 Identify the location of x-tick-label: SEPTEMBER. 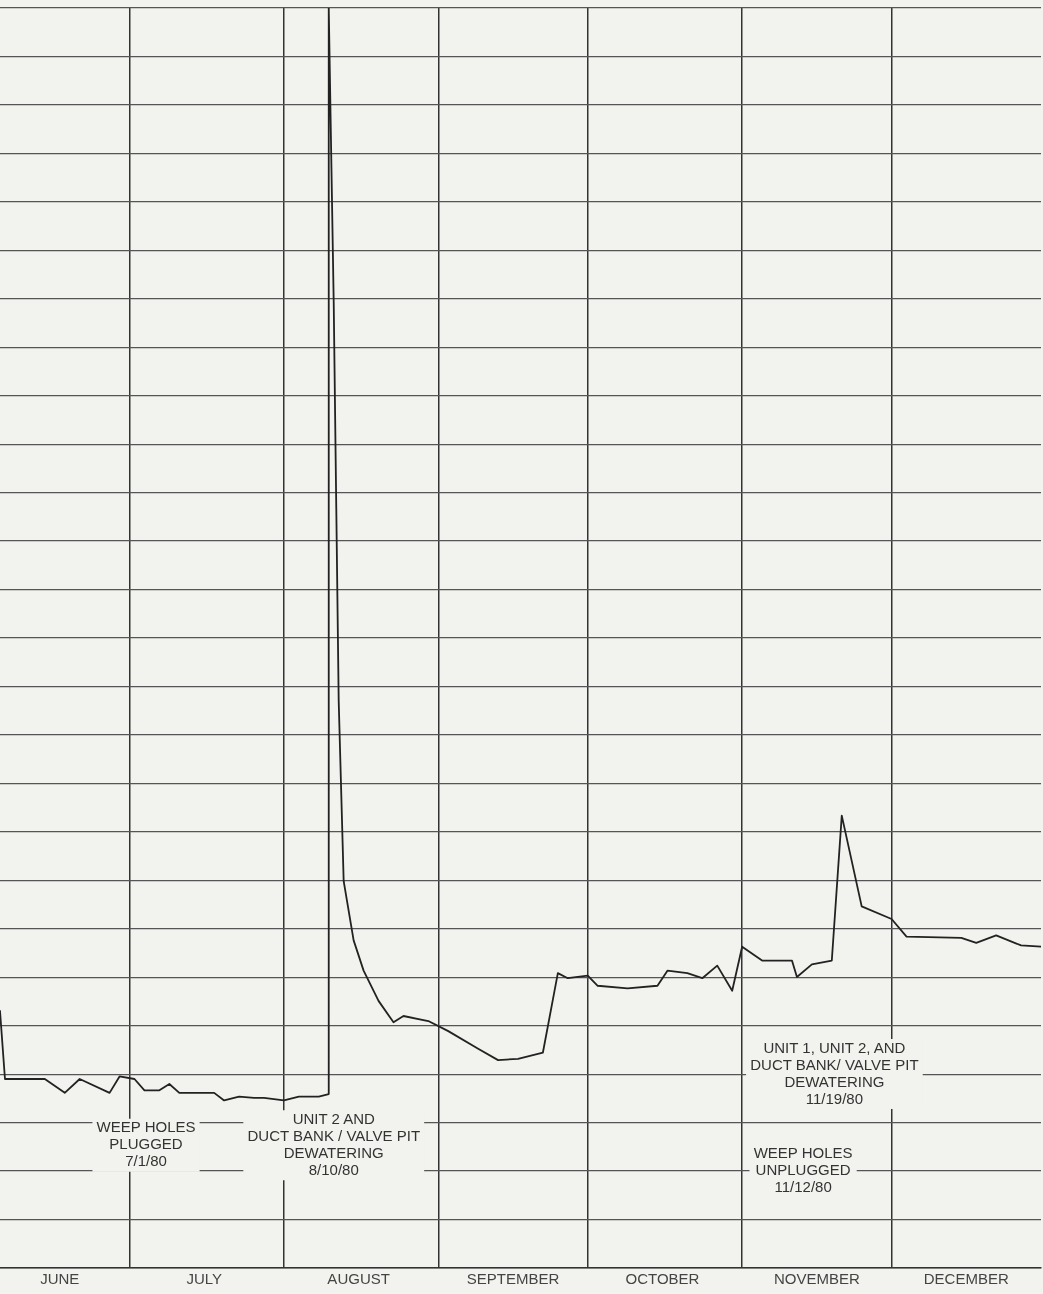
(513, 1279).